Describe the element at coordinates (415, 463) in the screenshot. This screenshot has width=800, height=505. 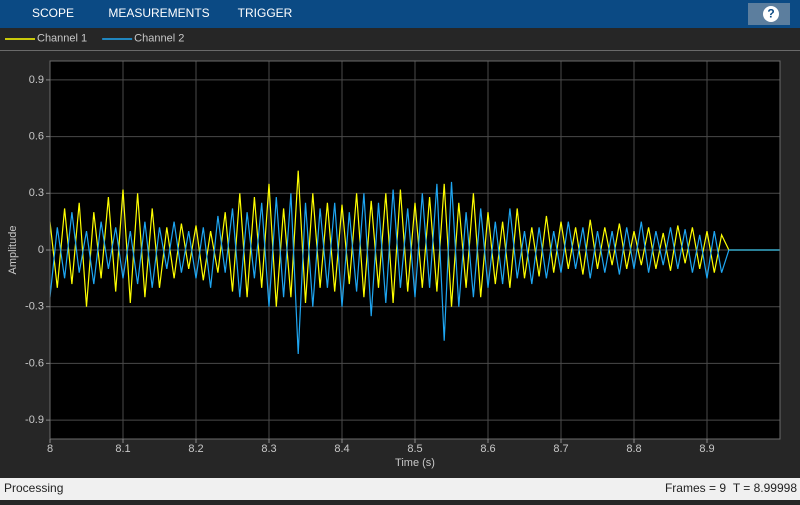
I see `x-axis-label: Time (s)` at that location.